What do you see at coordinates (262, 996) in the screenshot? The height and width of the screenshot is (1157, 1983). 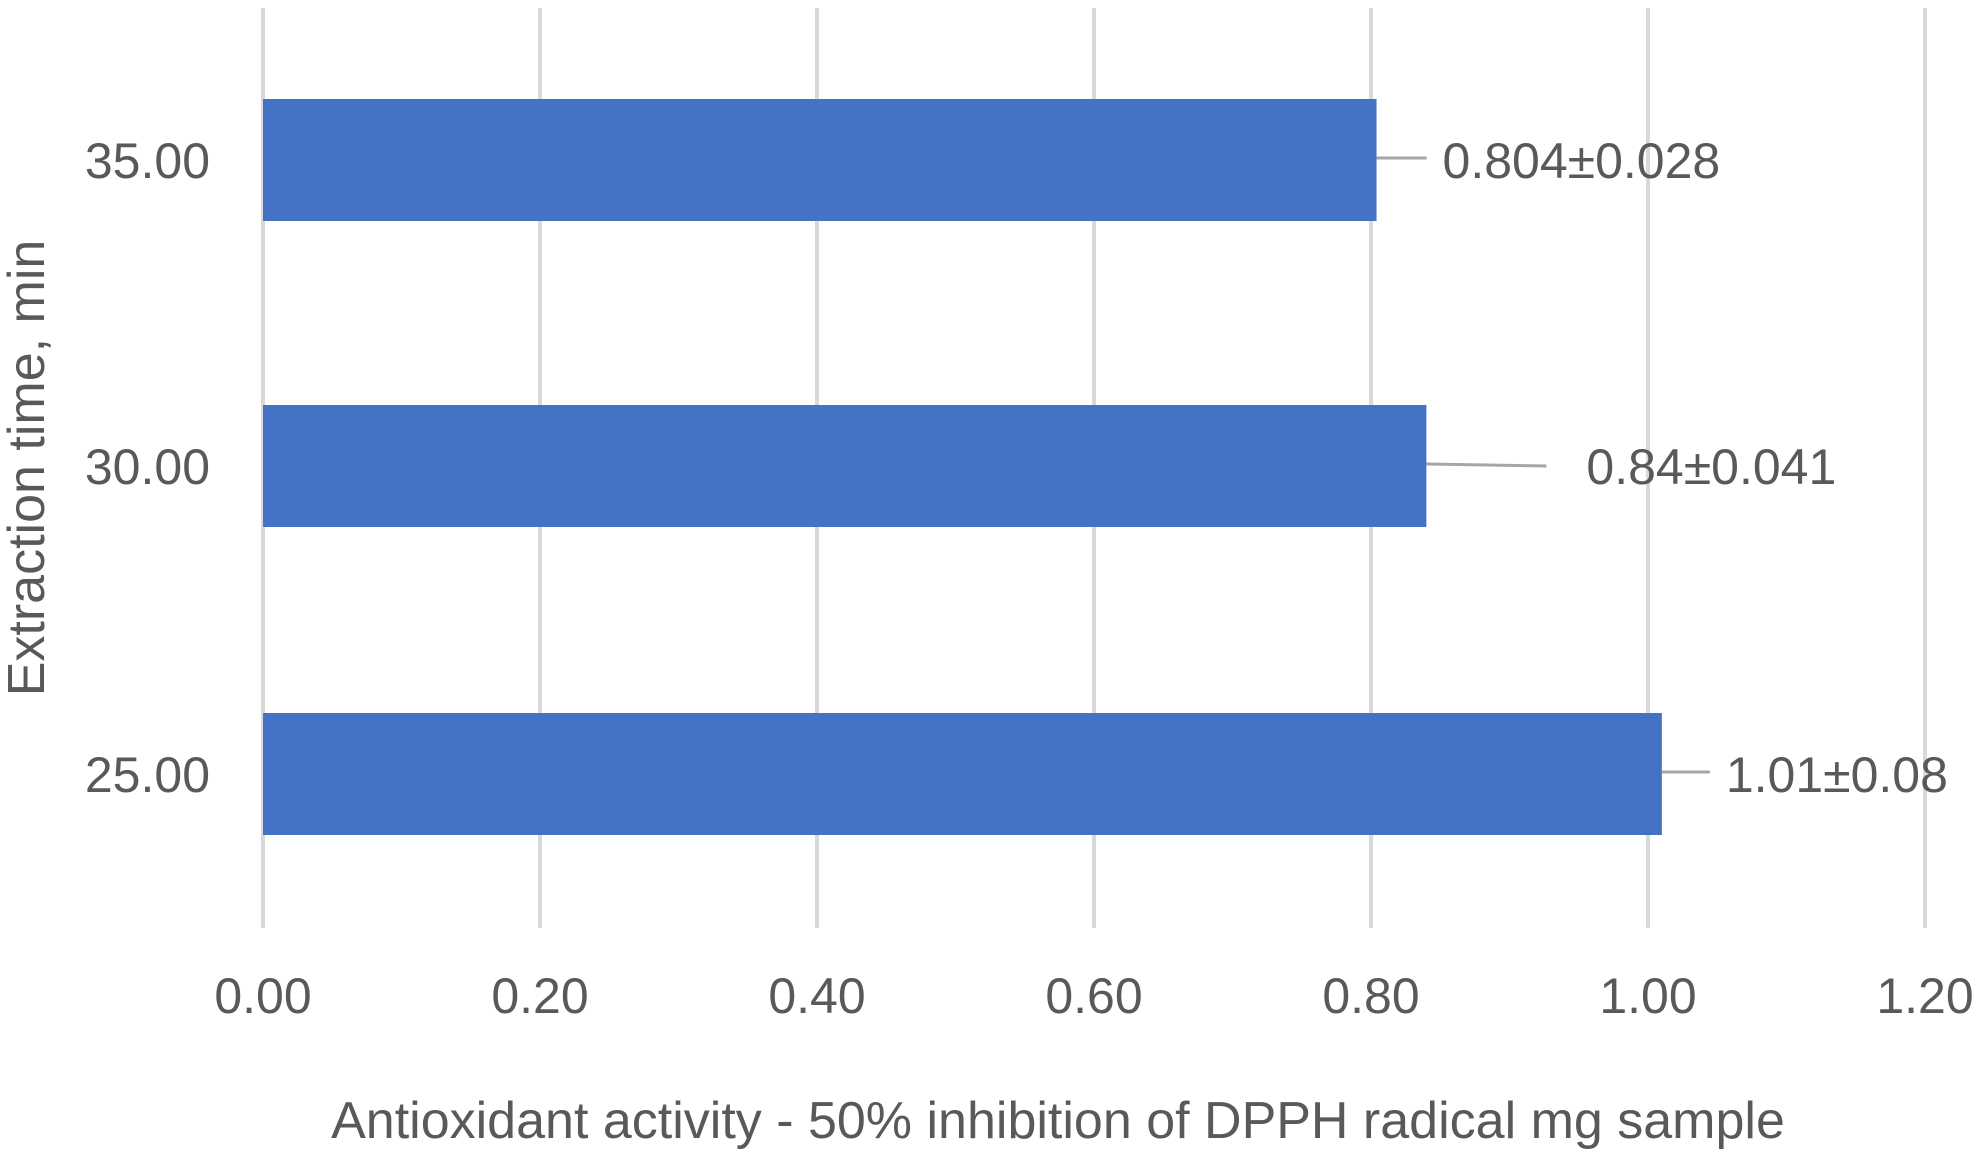 I see `x-tick-label: 0.00` at bounding box center [262, 996].